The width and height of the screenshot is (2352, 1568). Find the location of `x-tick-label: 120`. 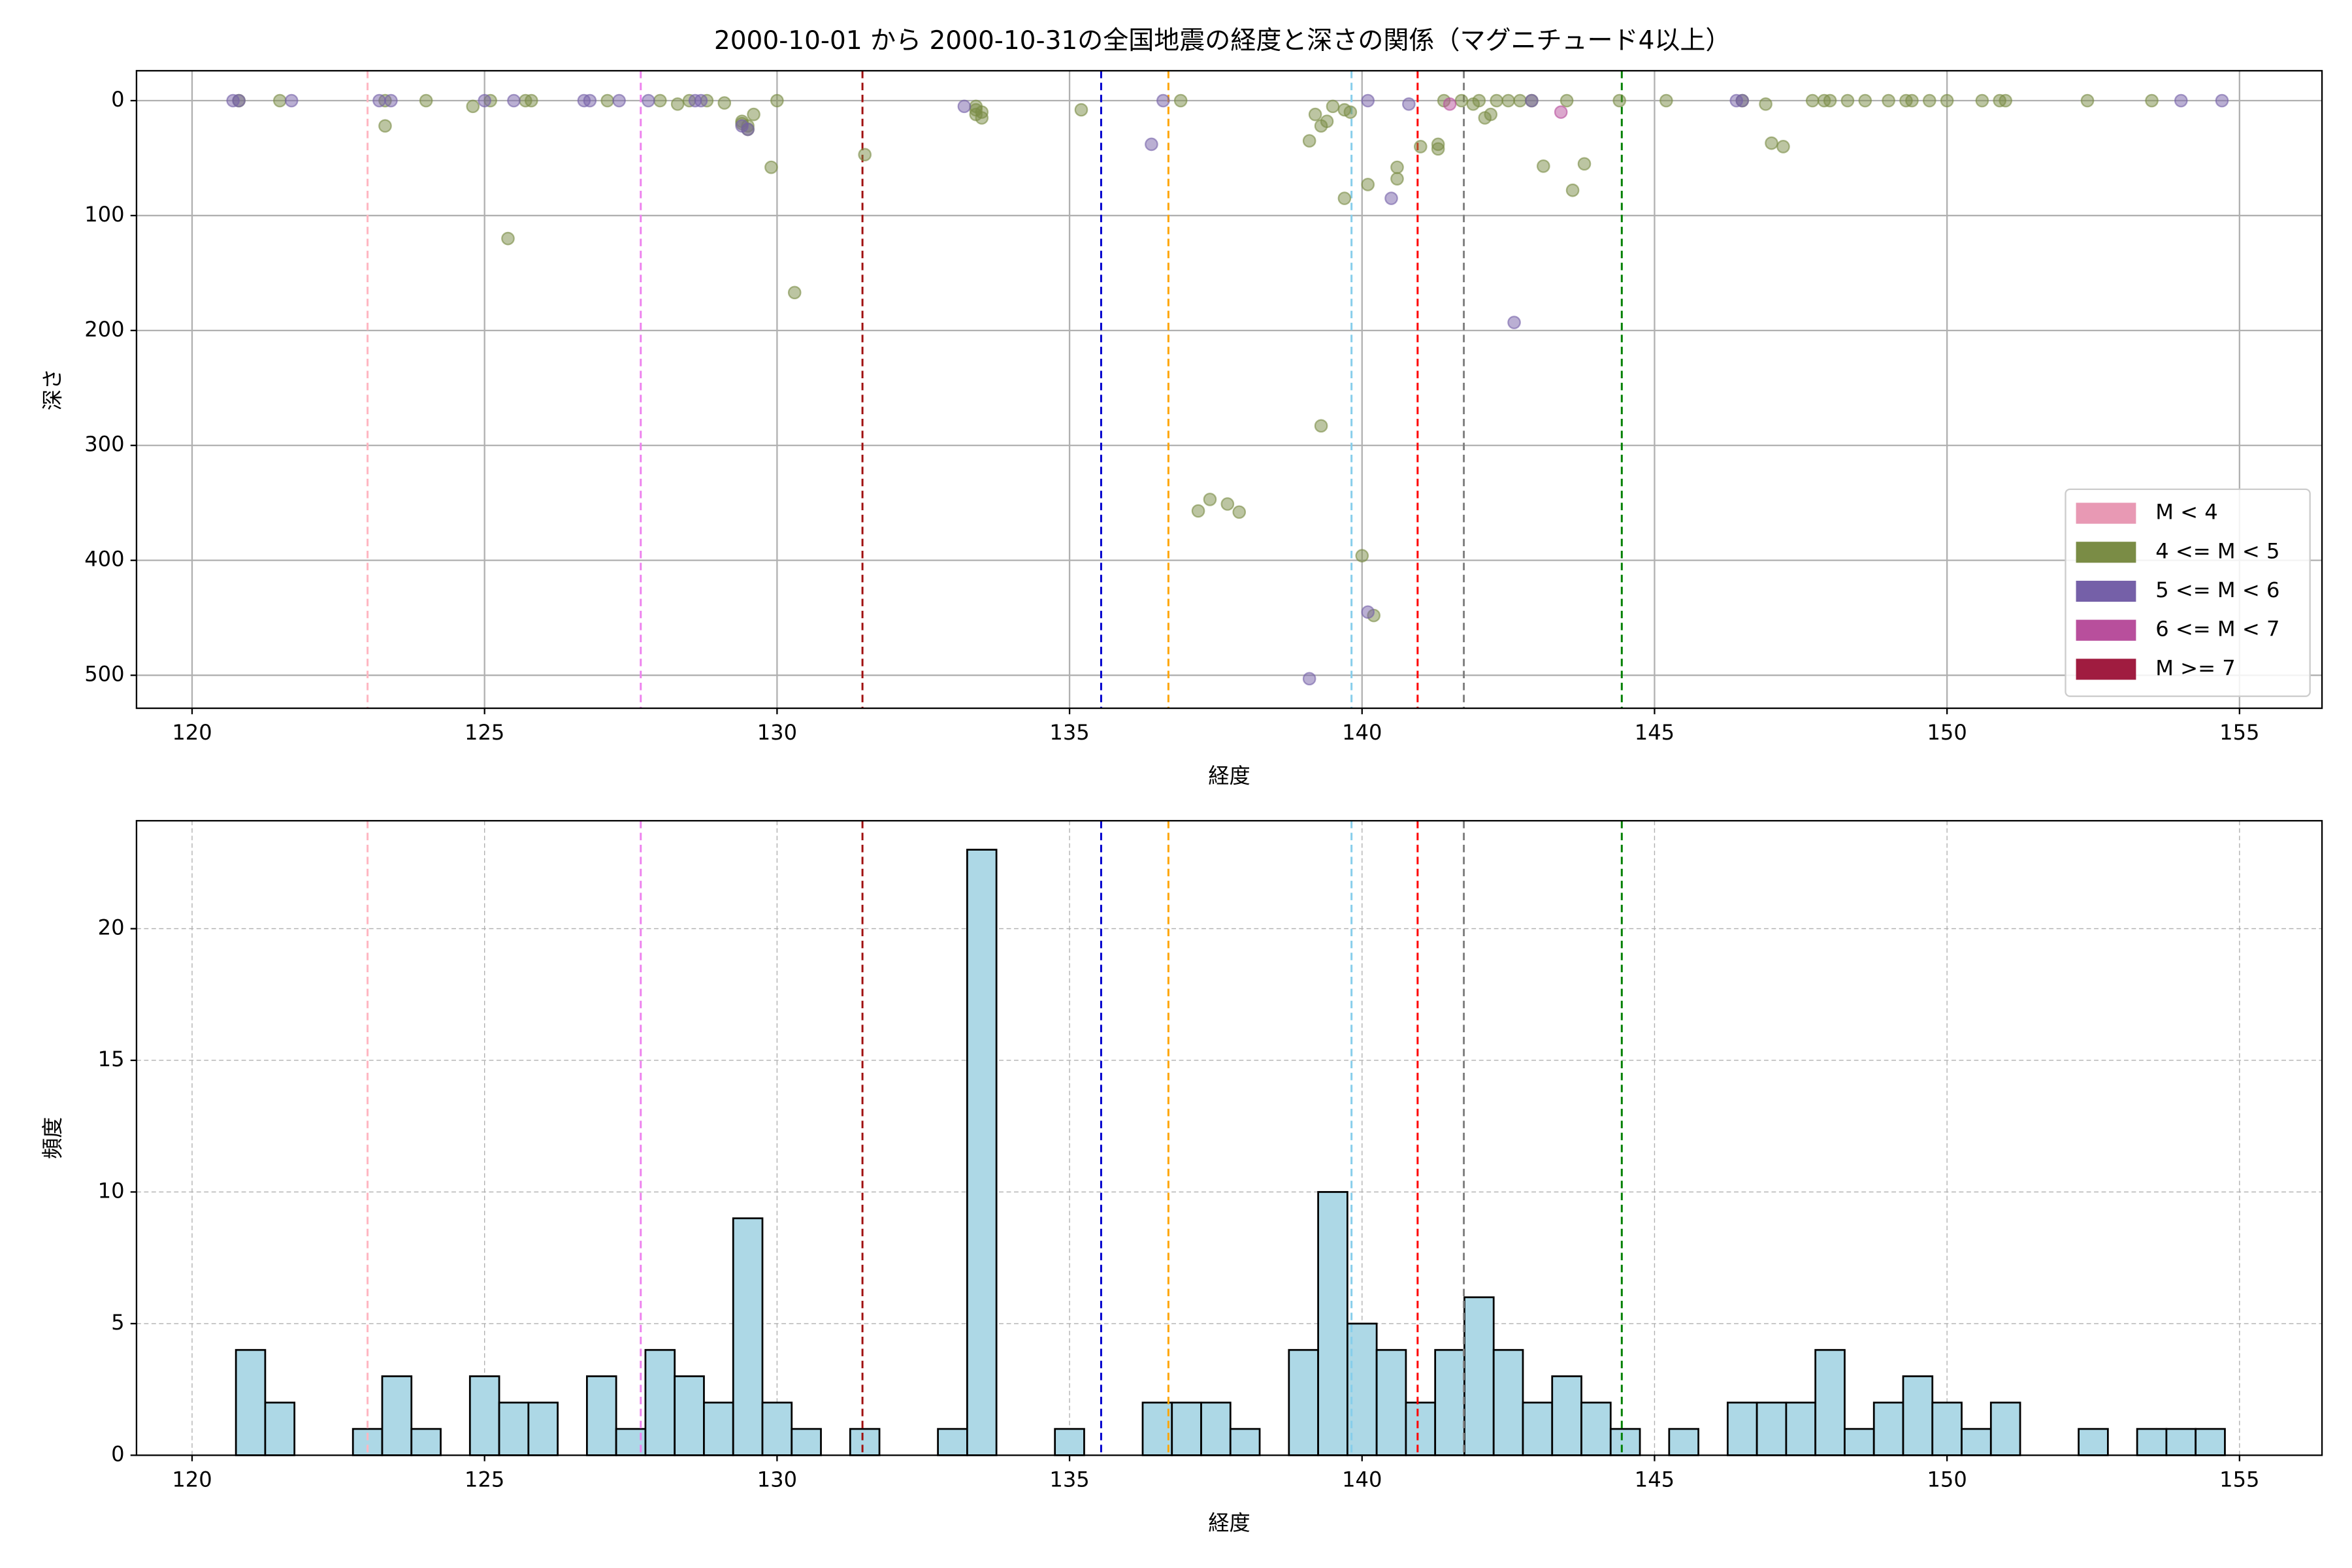

x-tick-label: 120 is located at coordinates (192, 1479).